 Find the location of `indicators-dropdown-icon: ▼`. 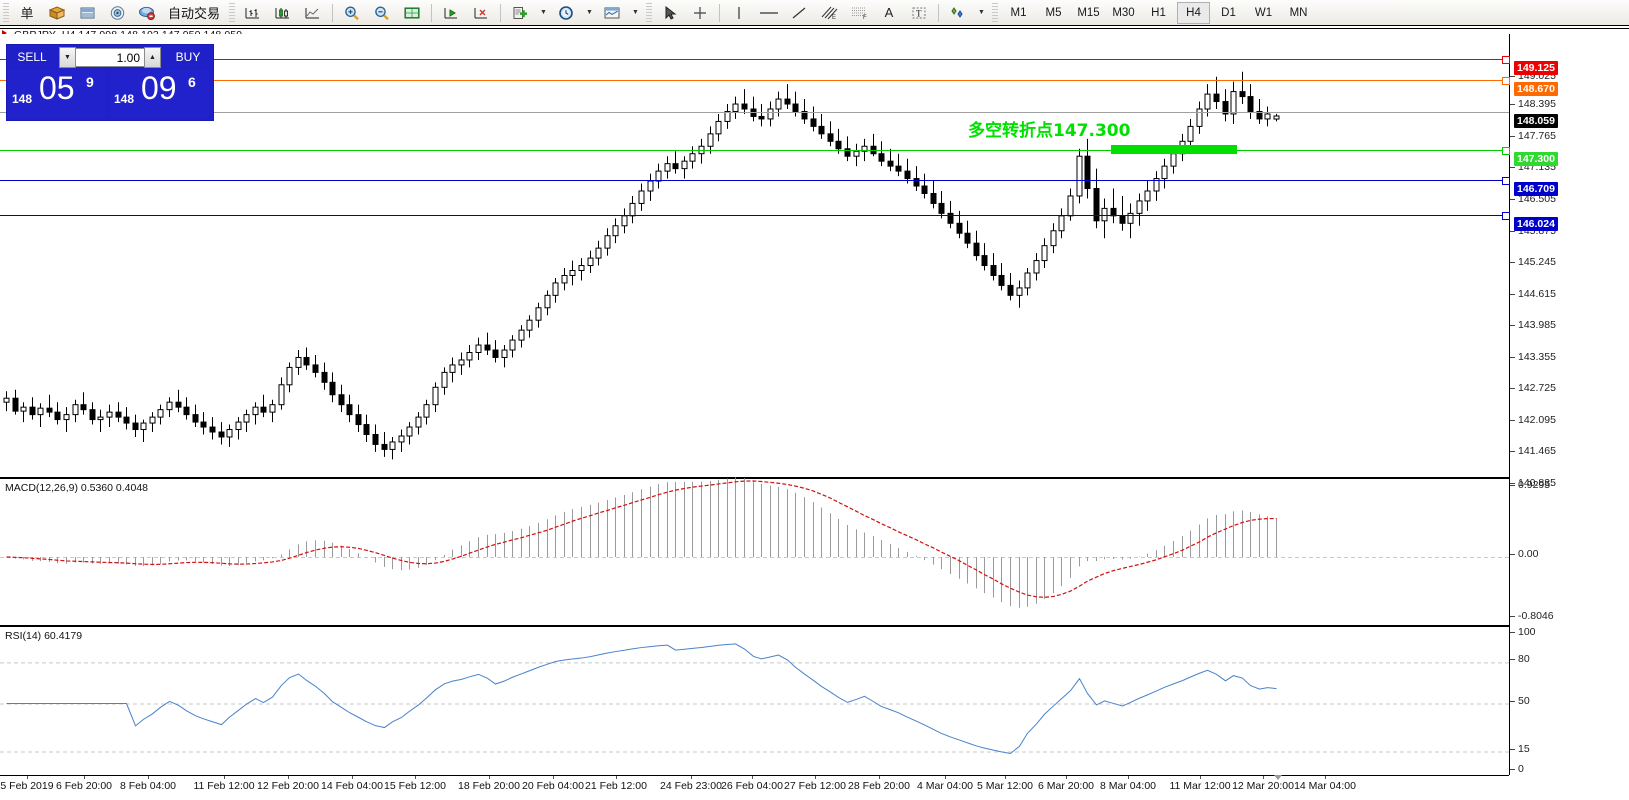

indicators-dropdown-icon: ▼ is located at coordinates (543, 12).